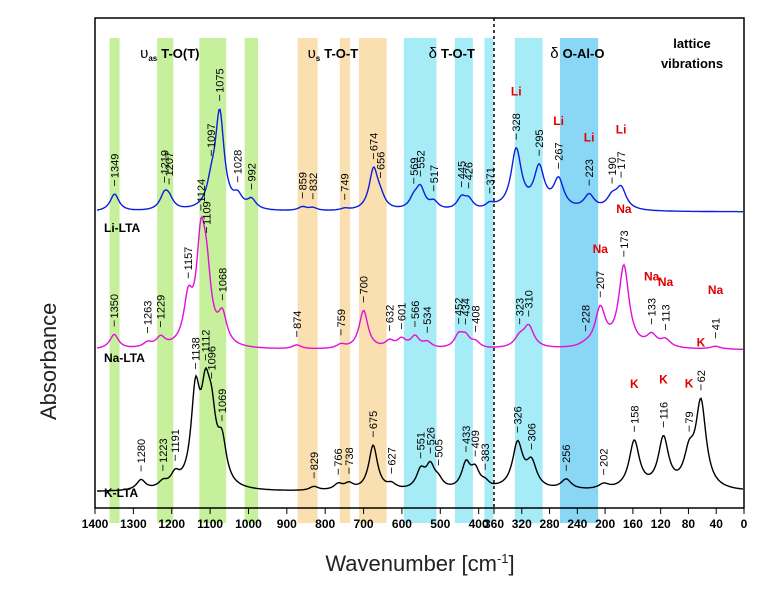 This screenshot has height=591, width=779. What do you see at coordinates (421, 159) in the screenshot?
I see `peak-label-li-lta-552: 552` at bounding box center [421, 159].